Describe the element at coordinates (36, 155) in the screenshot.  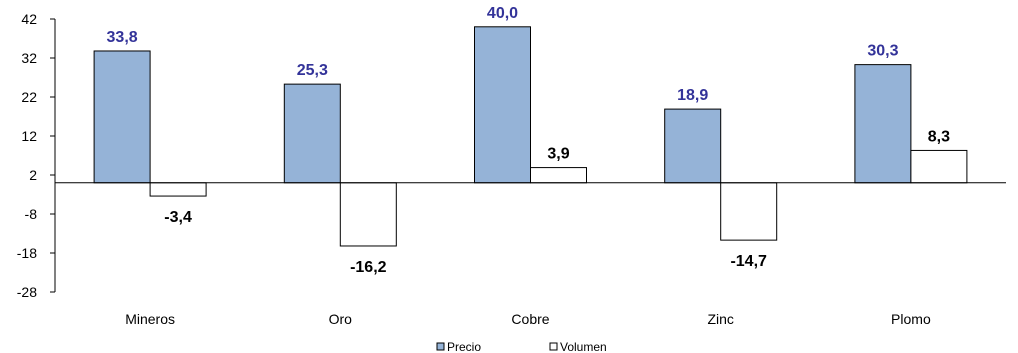
I see `y-axis: 42 32 22 12 2 -8 -18 -28` at that location.